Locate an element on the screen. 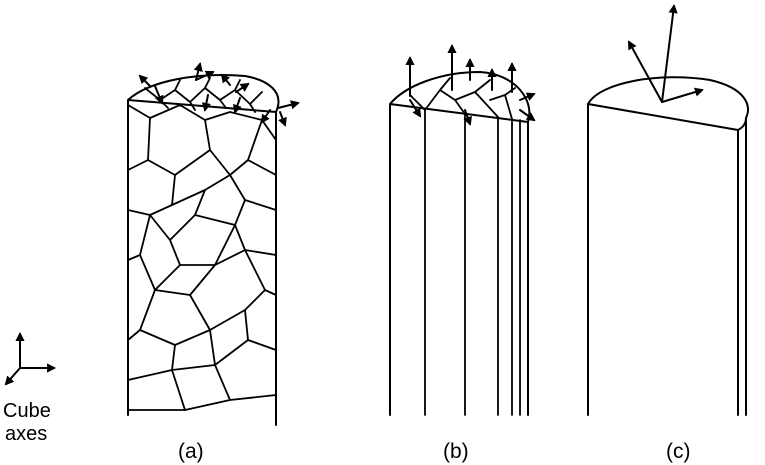  panel-c-label: (c) is located at coordinates (678, 451).